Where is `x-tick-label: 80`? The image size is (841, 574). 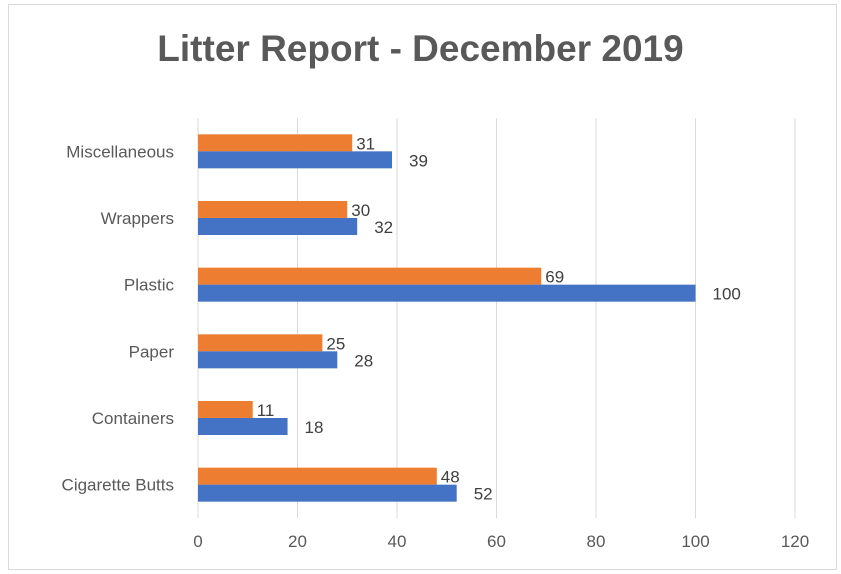 x-tick-label: 80 is located at coordinates (596, 541).